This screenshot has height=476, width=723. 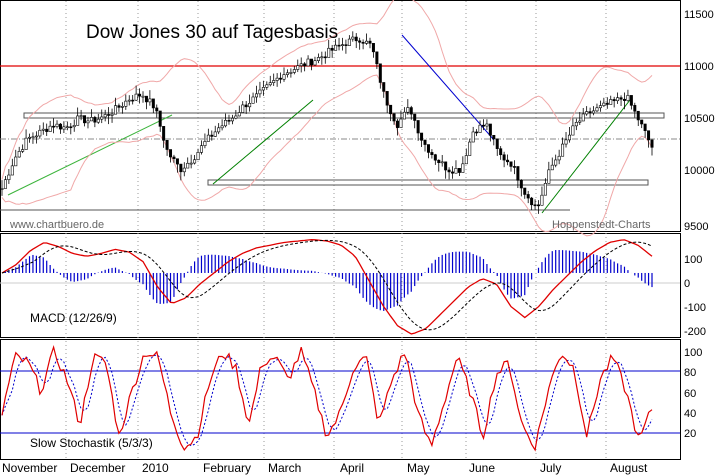 What do you see at coordinates (690, 434) in the screenshot?
I see `stoch-tick-20: 20` at bounding box center [690, 434].